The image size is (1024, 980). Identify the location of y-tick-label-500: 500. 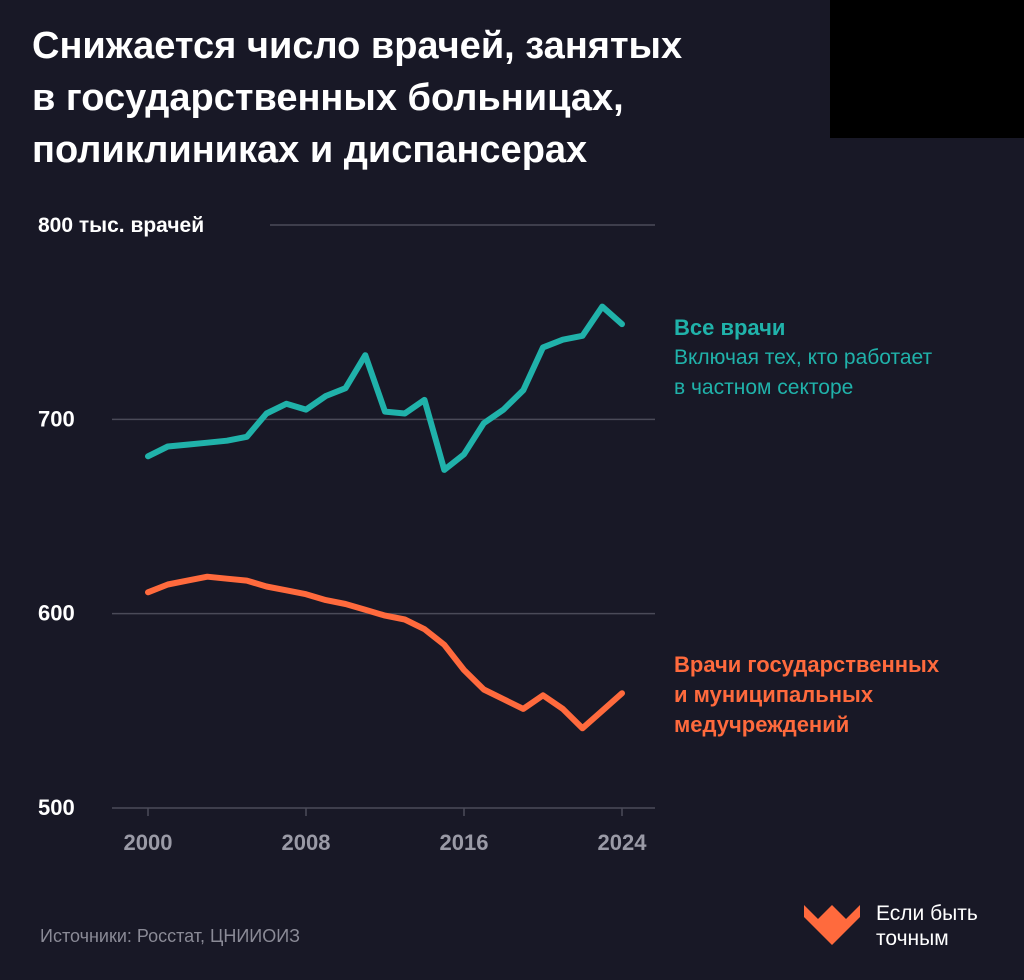
(56, 807).